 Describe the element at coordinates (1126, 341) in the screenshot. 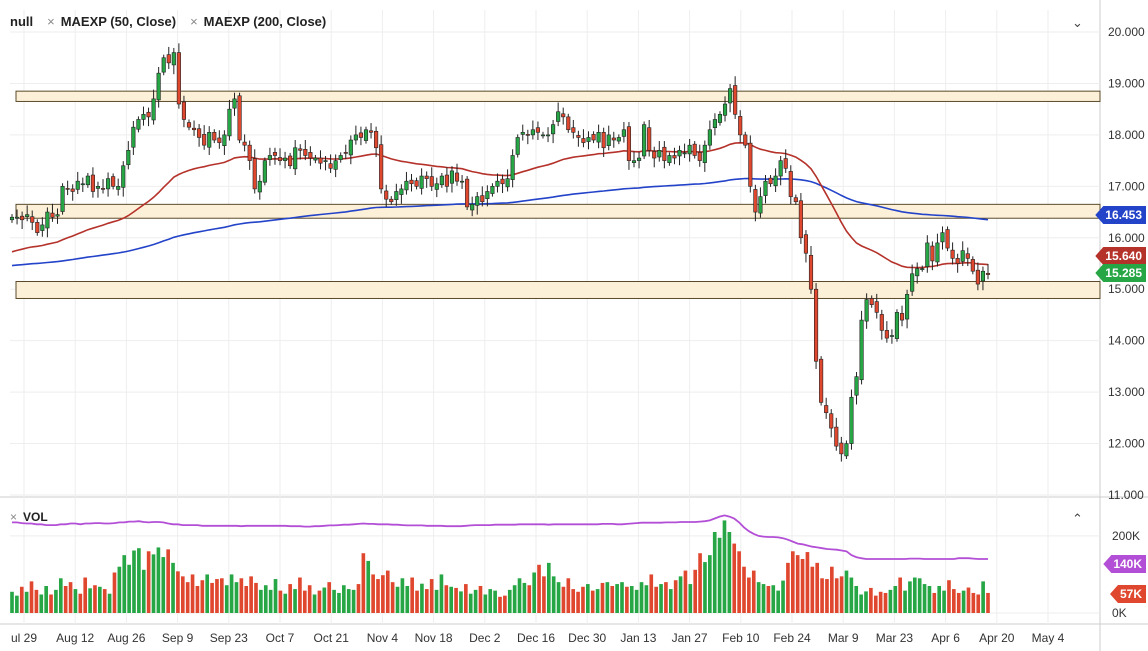

I see `y-tick-label: 14.000` at that location.